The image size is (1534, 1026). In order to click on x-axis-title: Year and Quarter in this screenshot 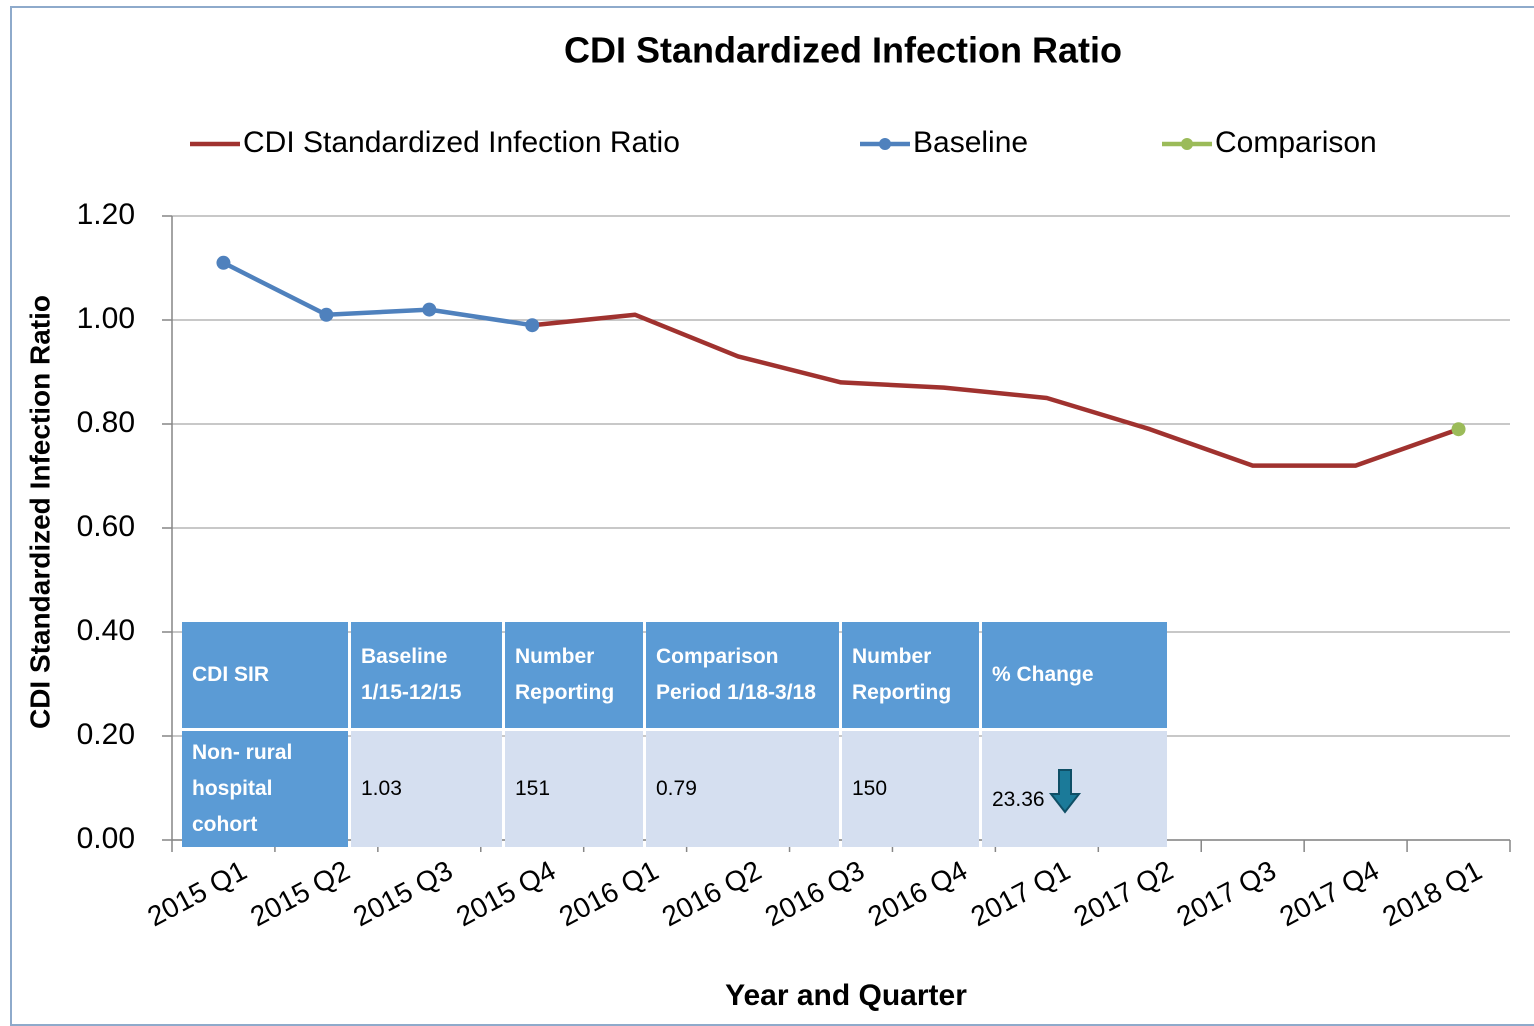, I will do `click(846, 995)`.